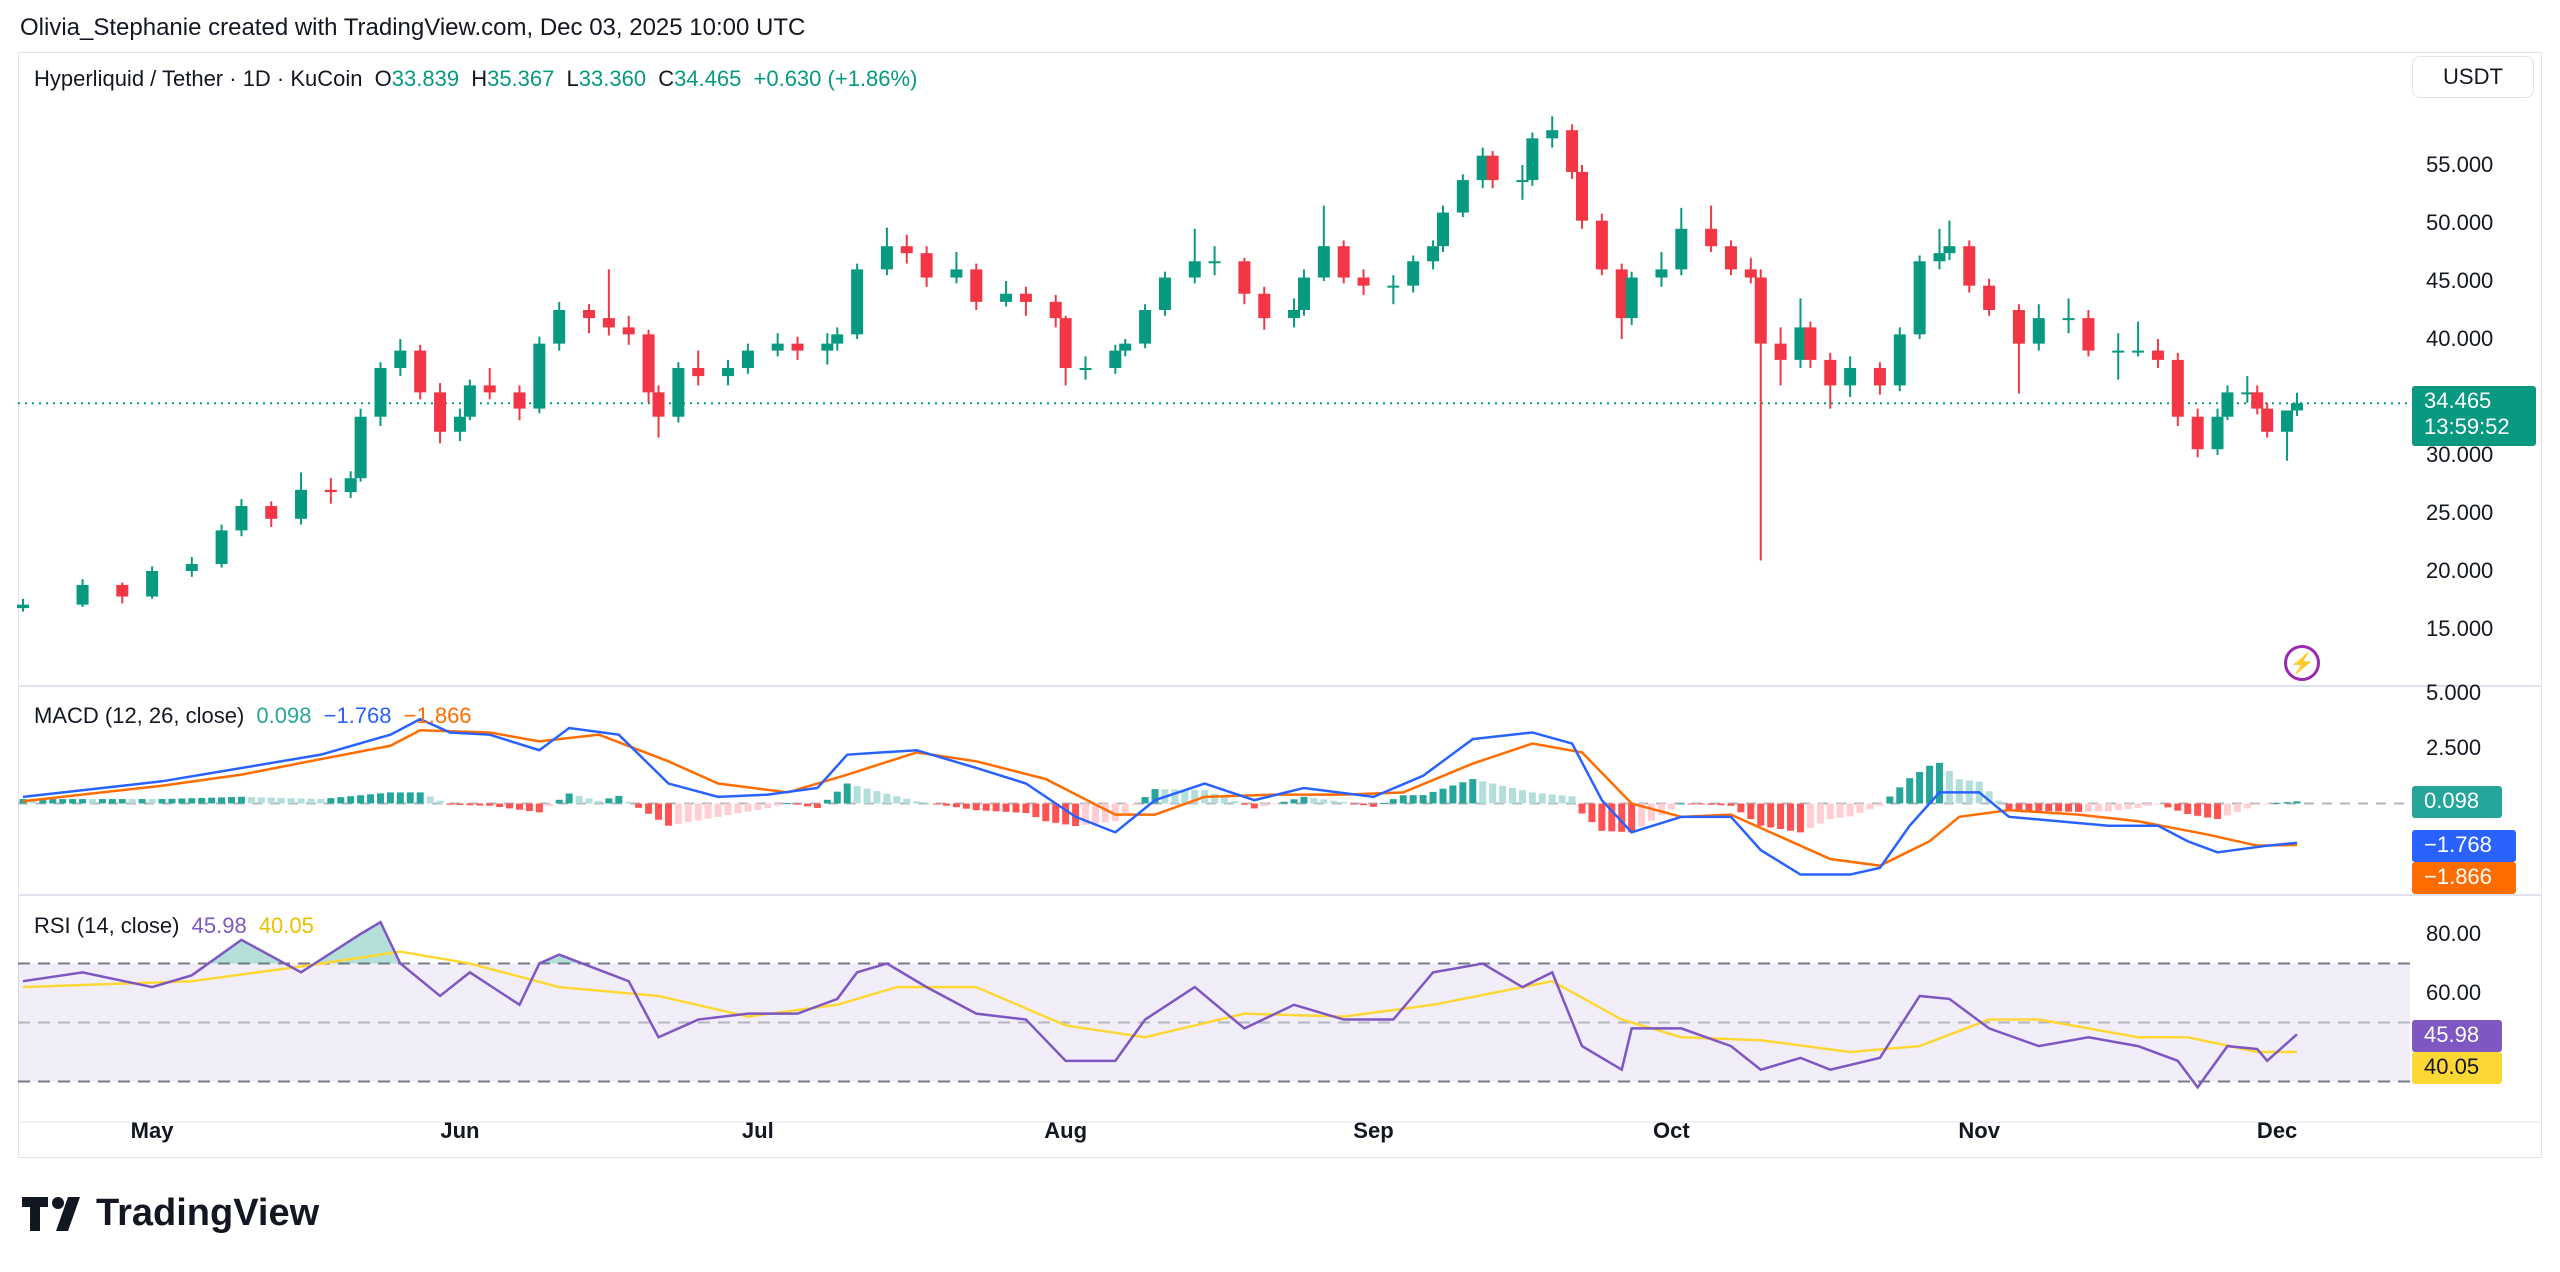  I want to click on time-axis-label: Aug, so click(1066, 1130).